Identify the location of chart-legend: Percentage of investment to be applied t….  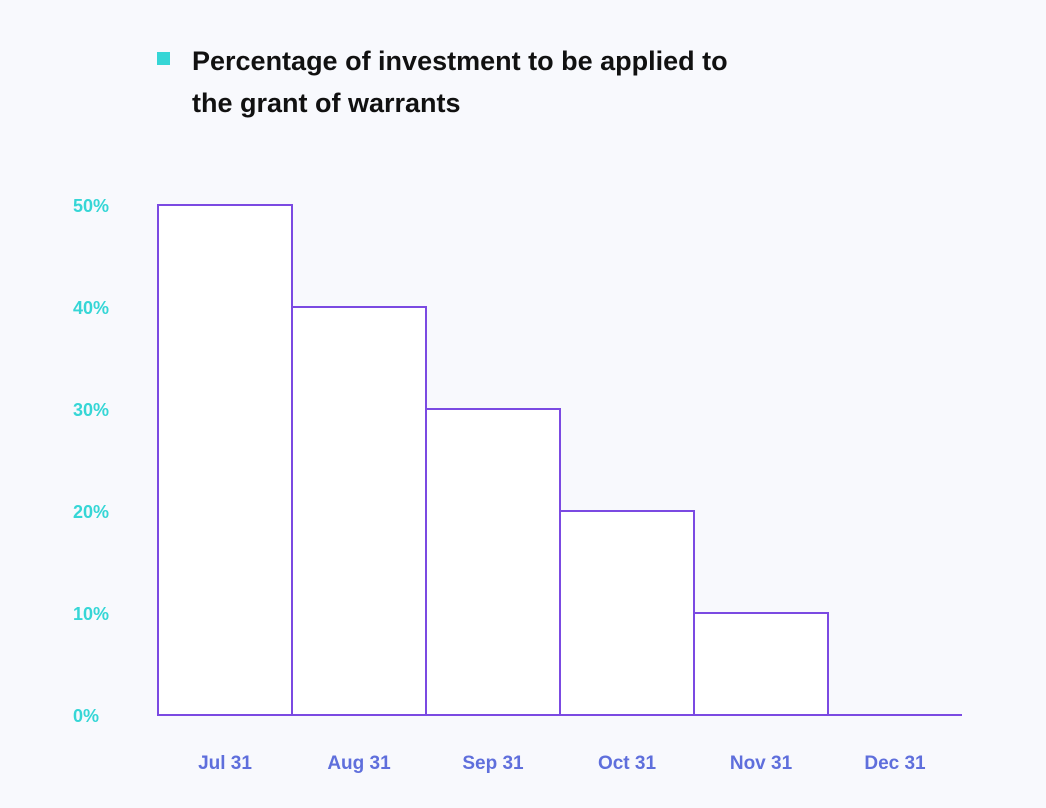
(454, 82).